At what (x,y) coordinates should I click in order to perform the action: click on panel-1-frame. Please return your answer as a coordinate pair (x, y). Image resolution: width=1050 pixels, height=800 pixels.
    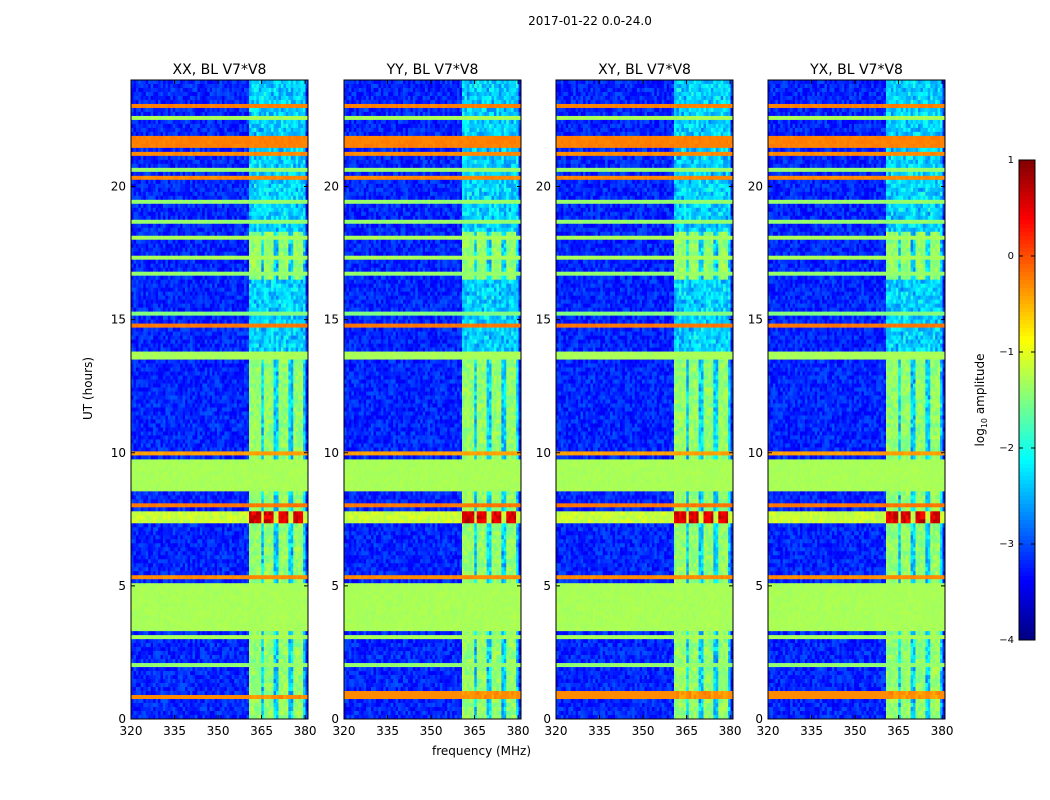
    Looking at the image, I should click on (219, 399).